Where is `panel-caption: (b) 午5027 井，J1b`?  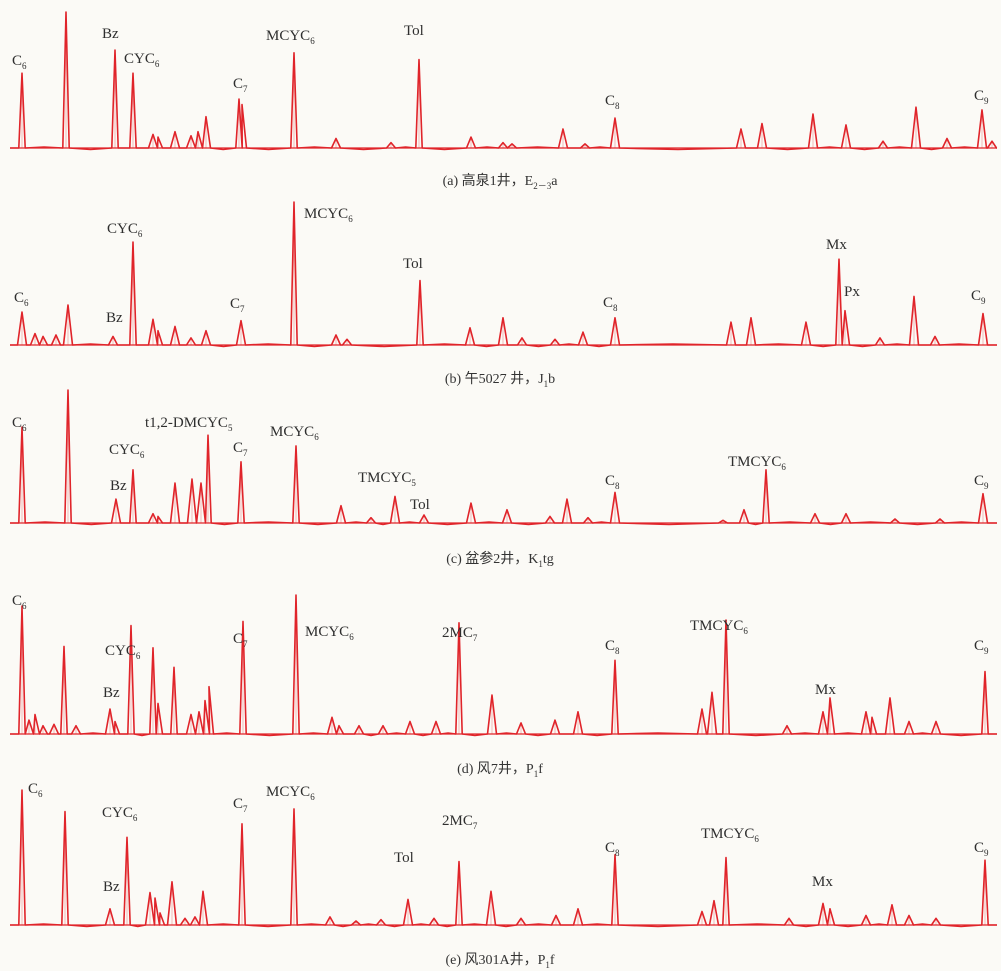
panel-caption: (b) 午5027 井，J1b is located at coordinates (500, 380).